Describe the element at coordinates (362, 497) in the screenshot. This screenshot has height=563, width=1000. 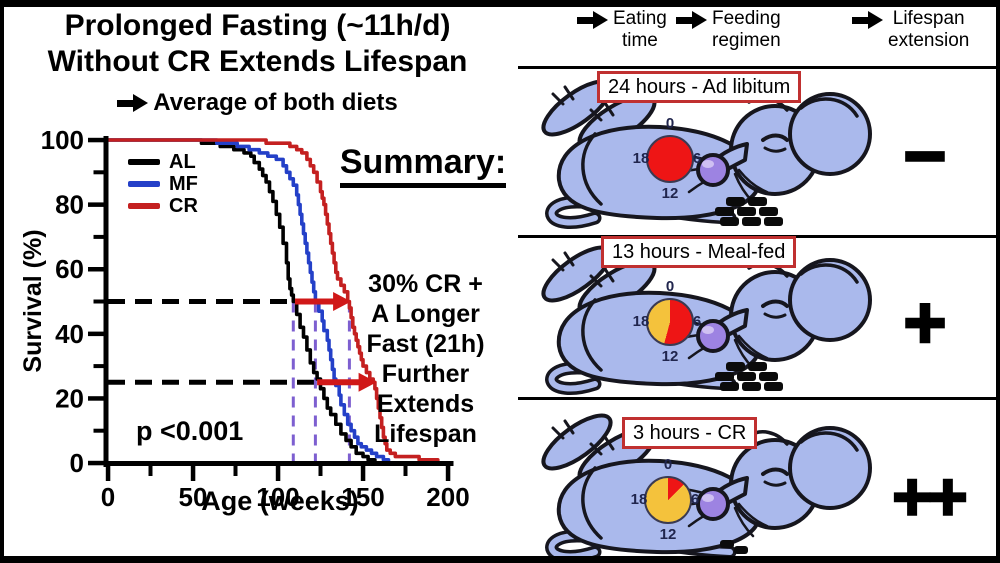
I see `svg-text: 150` at that location.